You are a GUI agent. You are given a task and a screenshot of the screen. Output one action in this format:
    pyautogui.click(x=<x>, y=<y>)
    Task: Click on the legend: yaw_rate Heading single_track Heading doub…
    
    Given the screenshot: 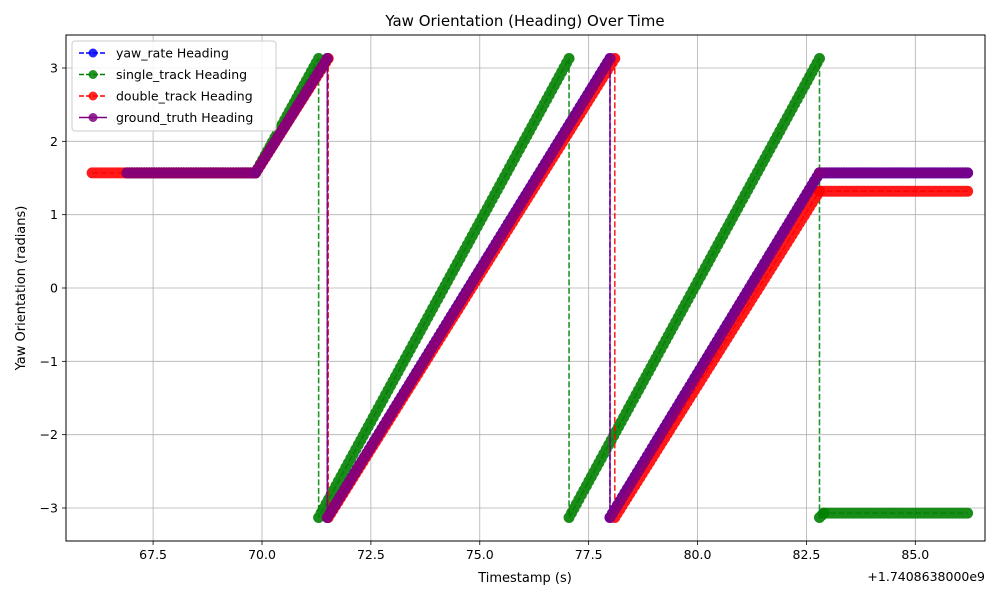 What is the action you would take?
    pyautogui.click(x=174, y=86)
    